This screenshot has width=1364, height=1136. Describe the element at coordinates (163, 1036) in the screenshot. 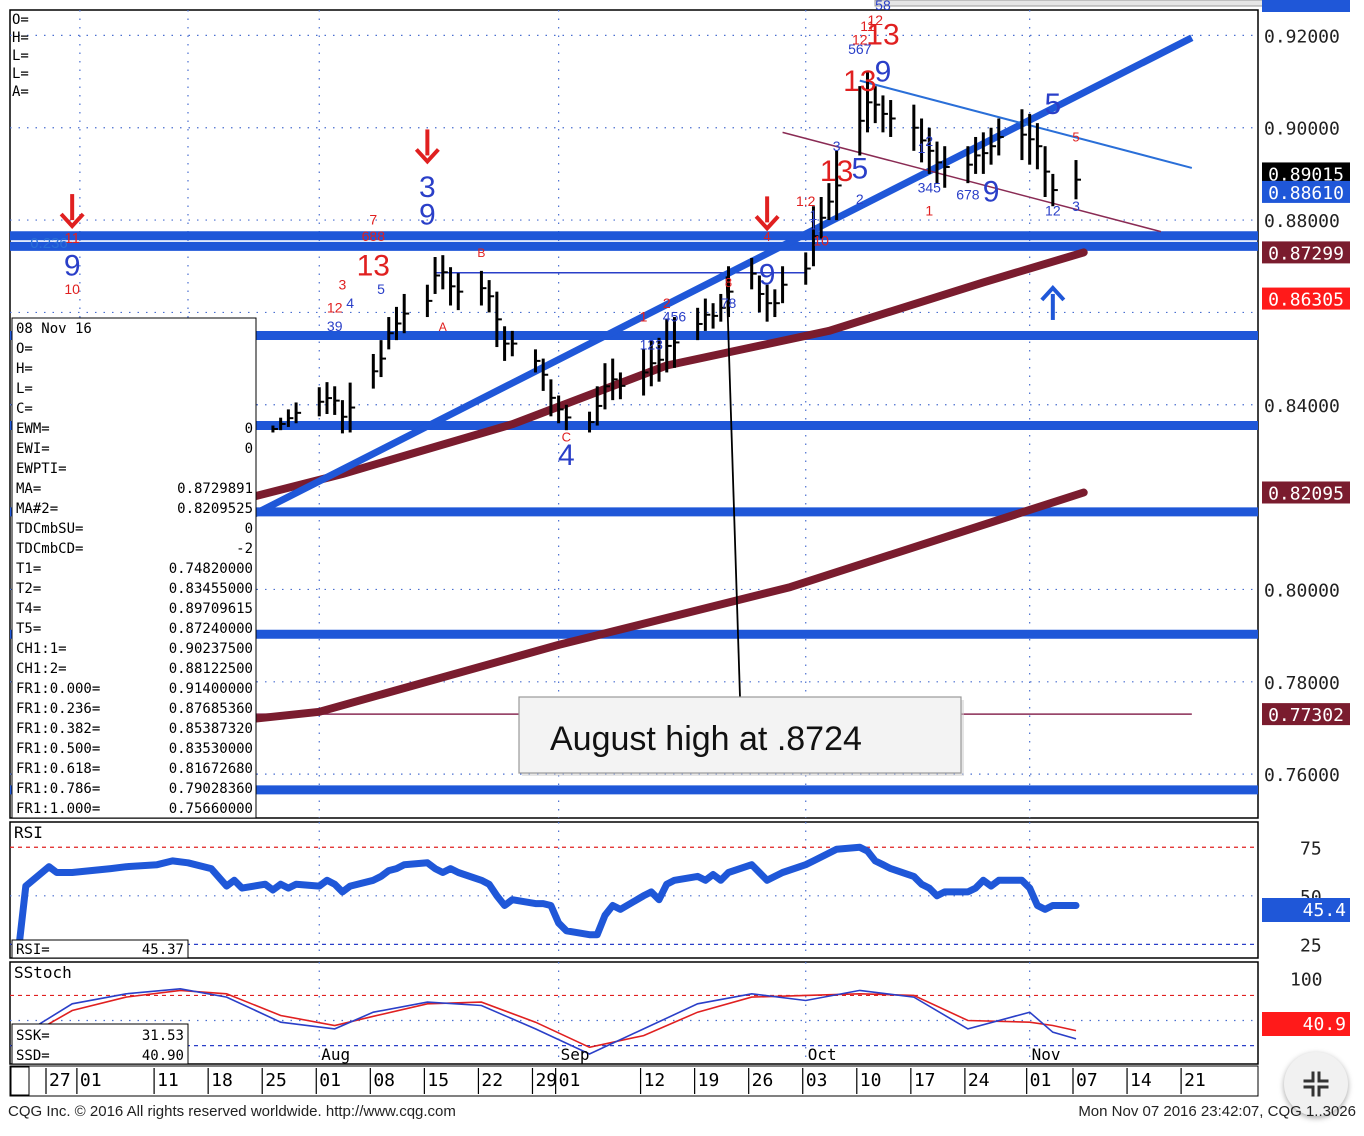

I see `ssk-value: 31.53` at that location.